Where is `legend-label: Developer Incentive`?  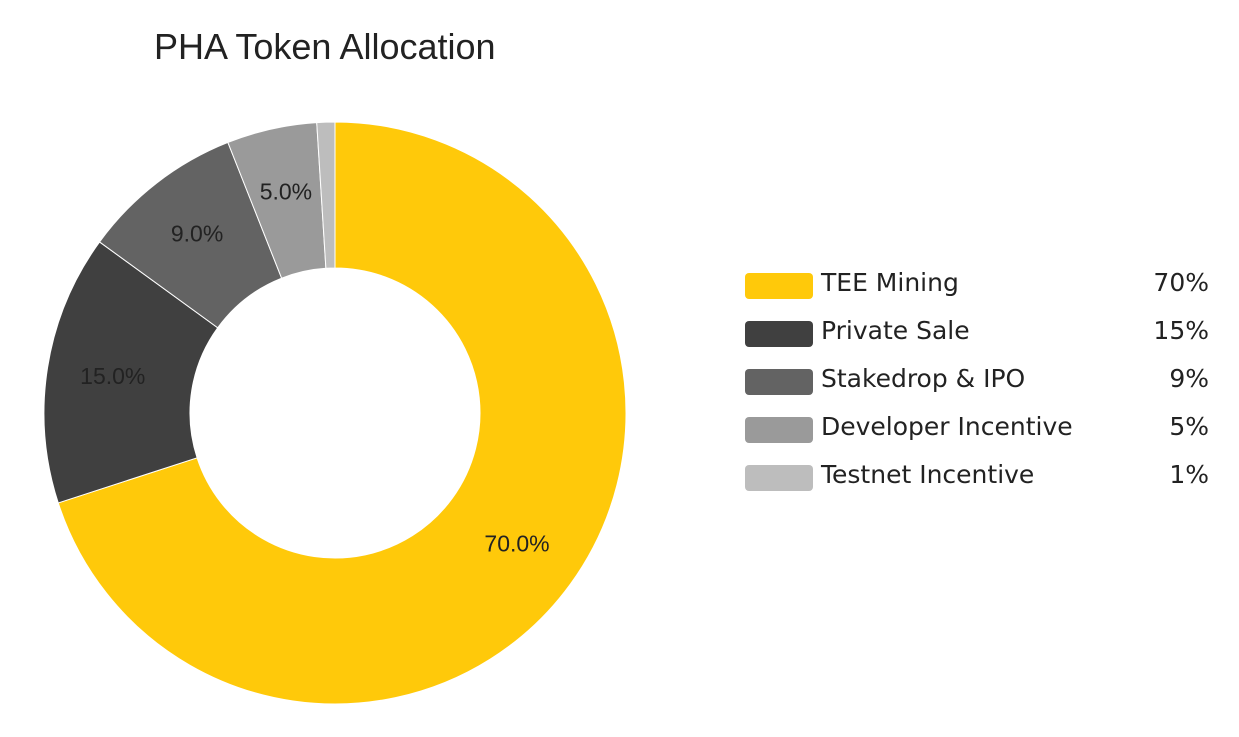
legend-label: Developer Incentive is located at coordinates (947, 426).